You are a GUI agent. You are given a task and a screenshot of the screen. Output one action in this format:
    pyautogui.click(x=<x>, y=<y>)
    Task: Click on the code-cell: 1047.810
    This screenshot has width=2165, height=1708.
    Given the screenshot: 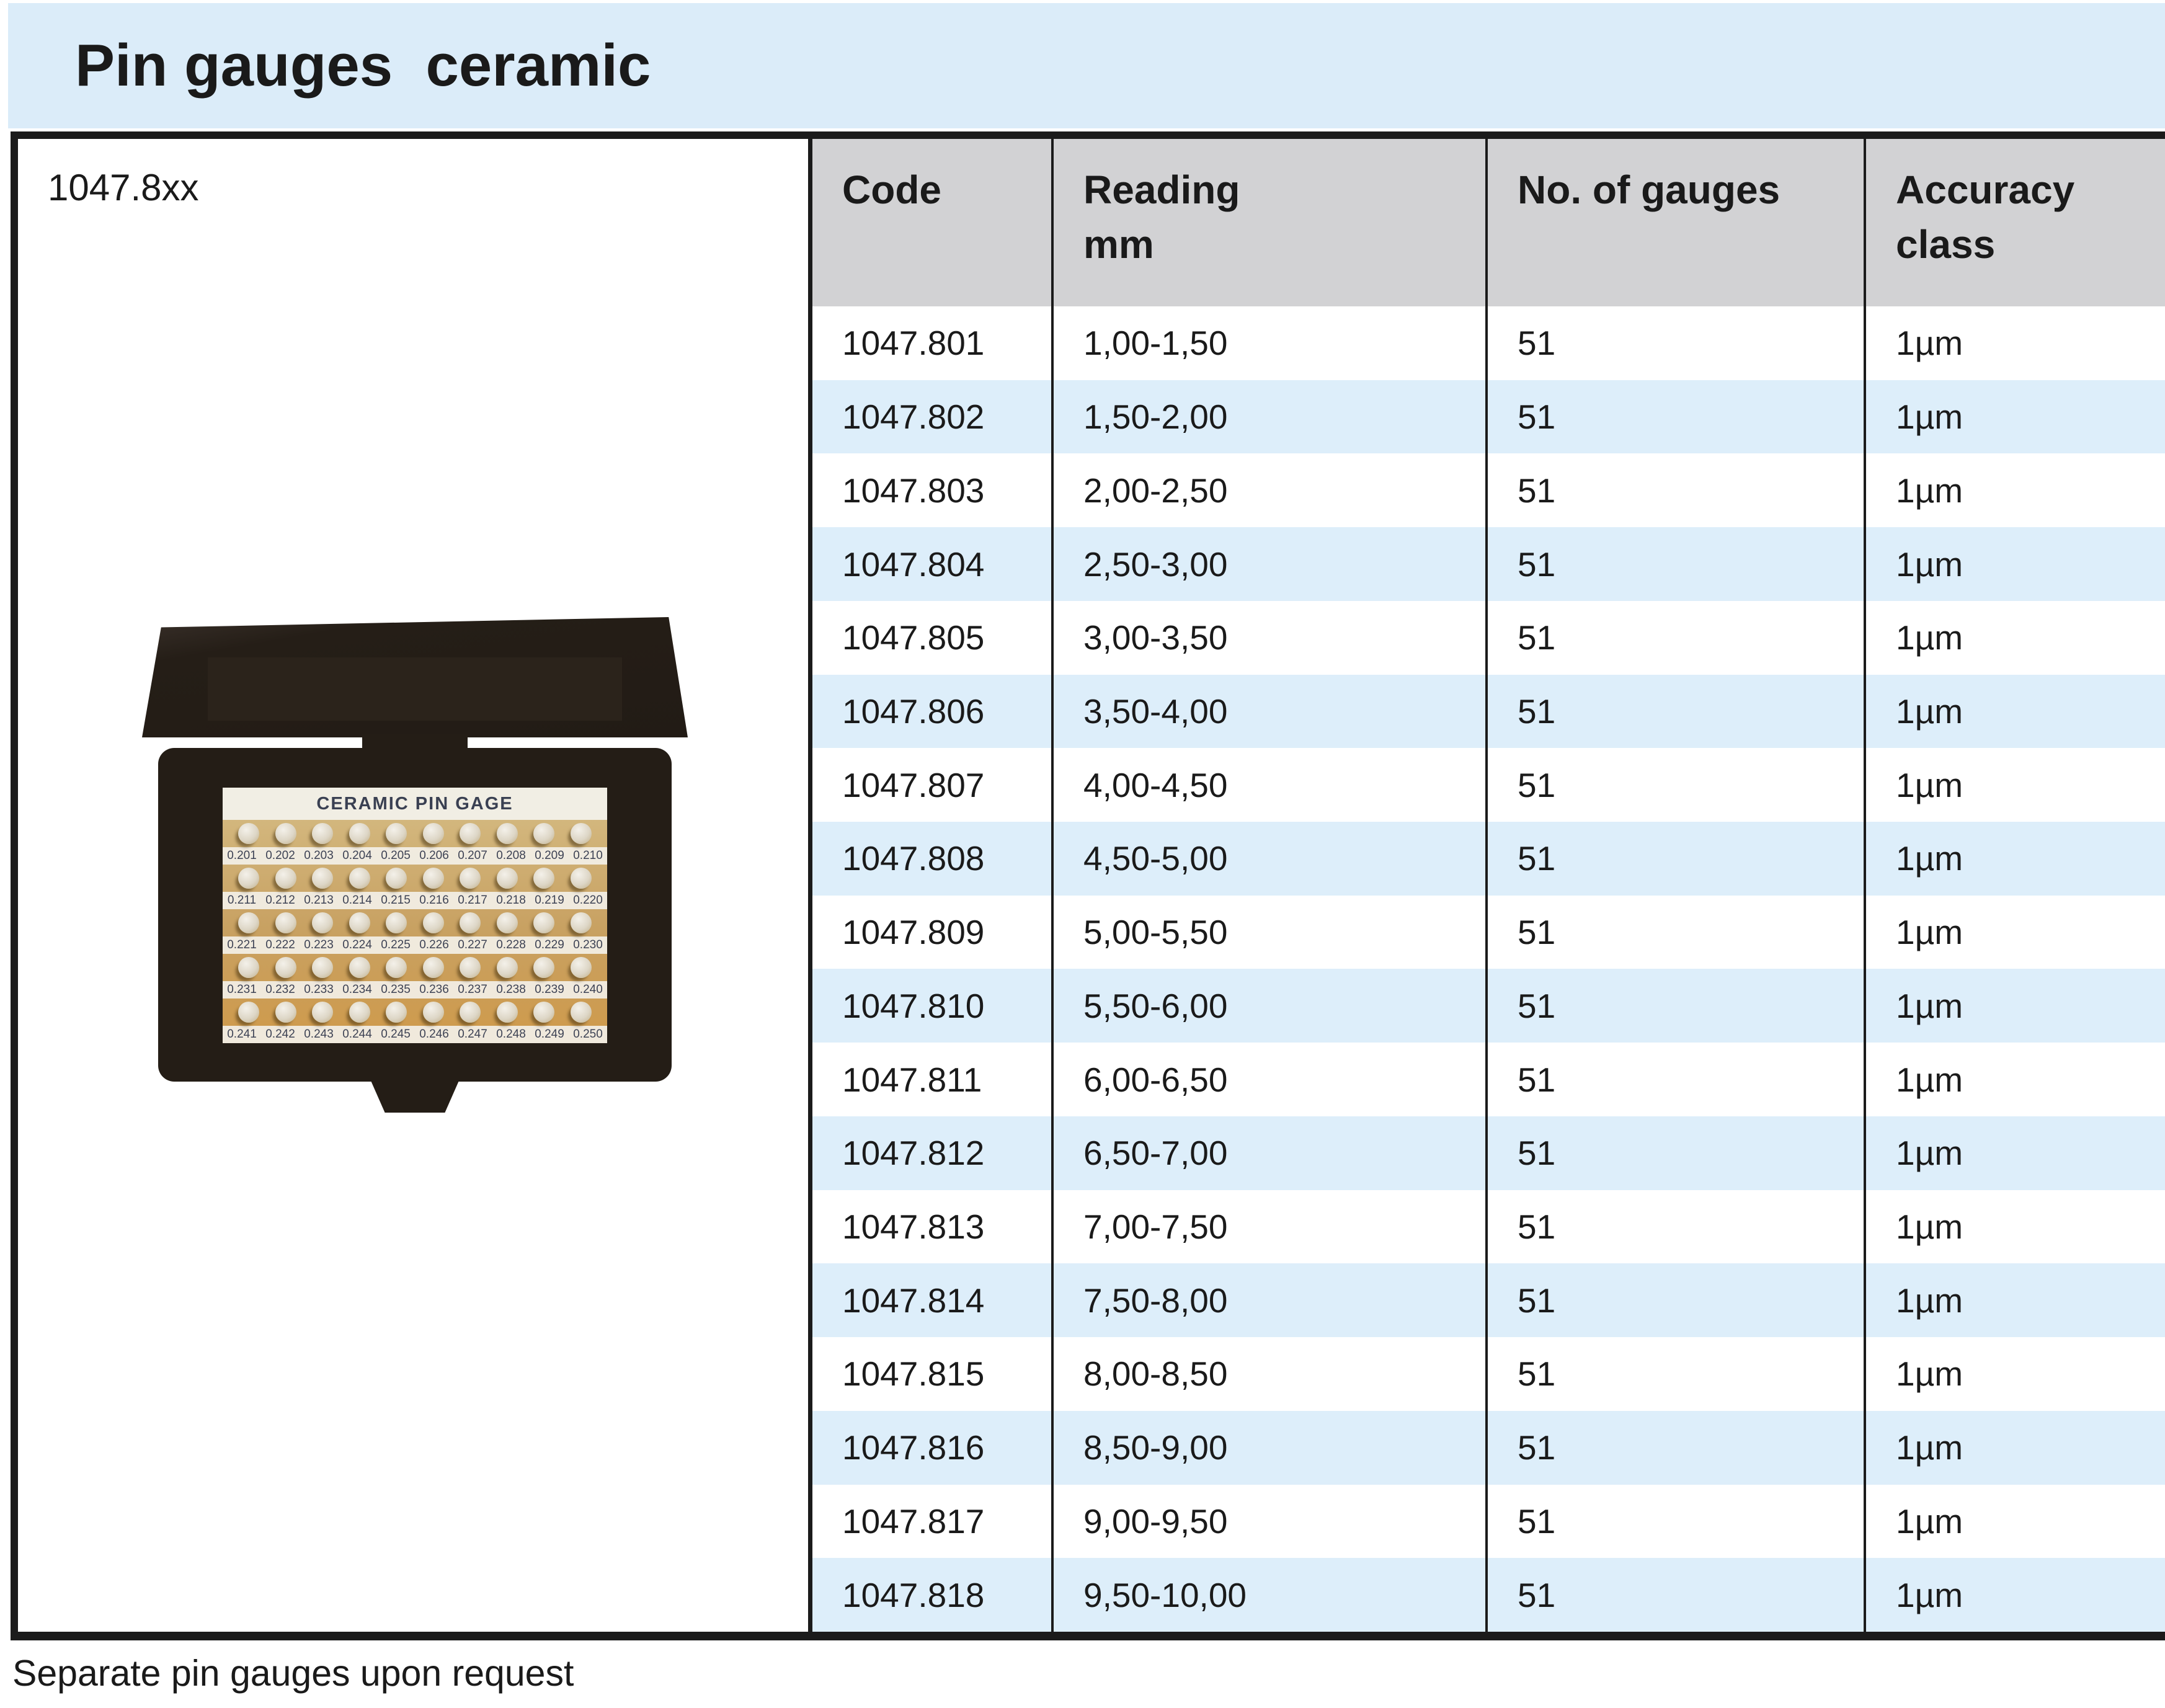 What is the action you would take?
    pyautogui.click(x=913, y=1005)
    